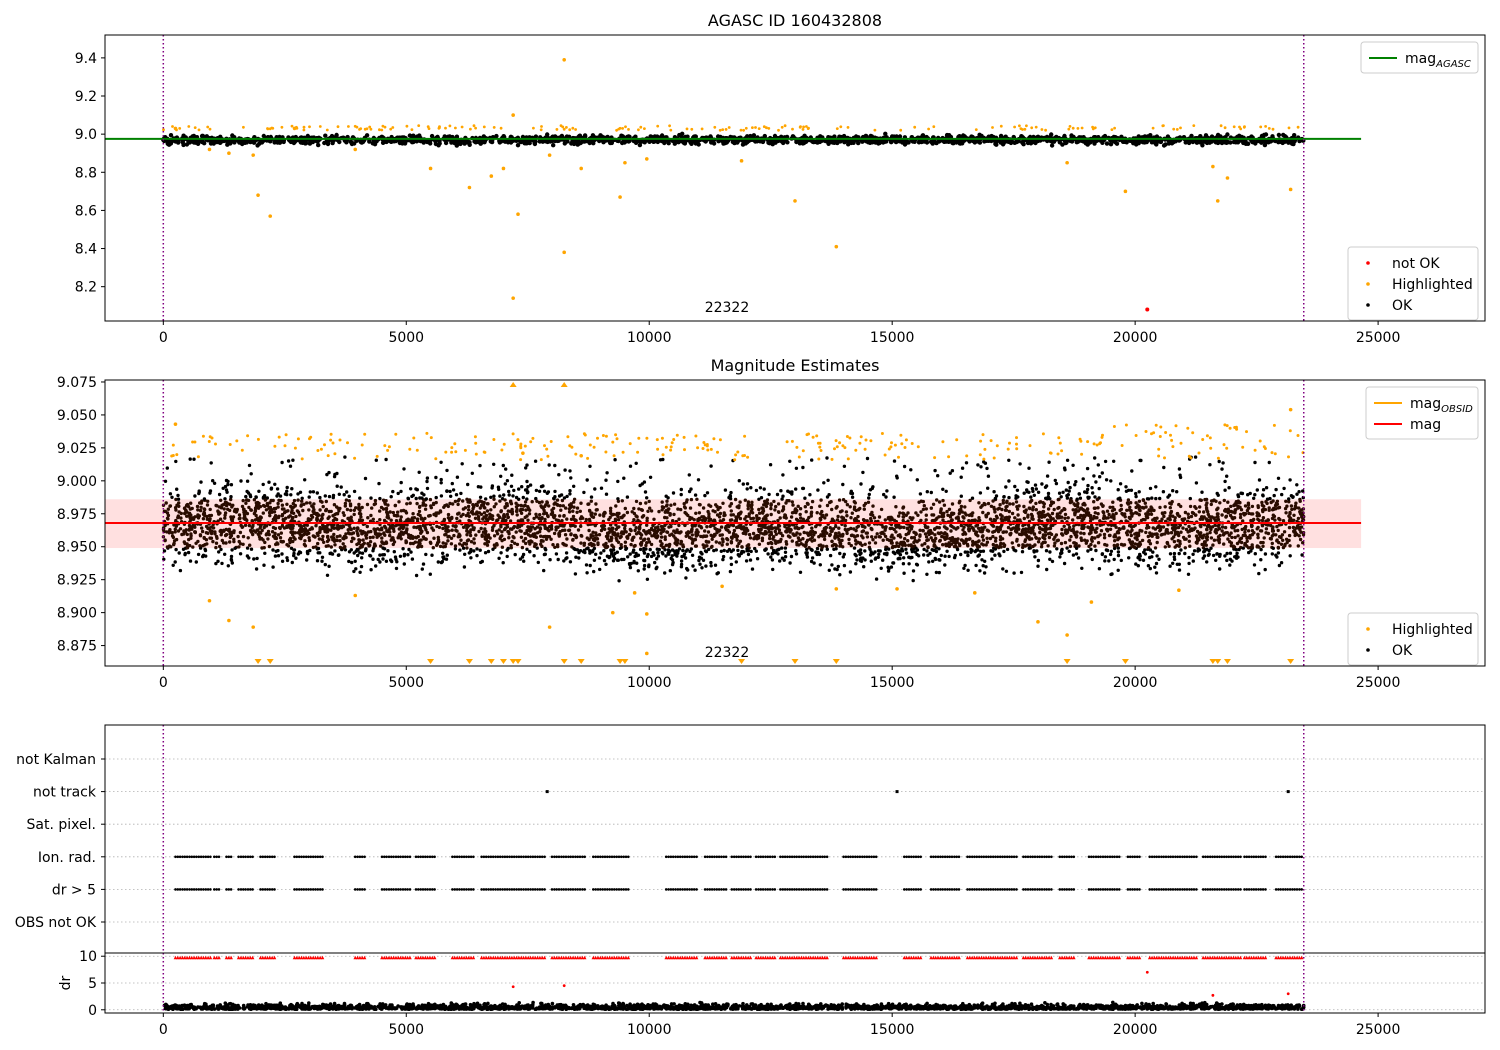 The width and height of the screenshot is (1500, 1050). Describe the element at coordinates (163, 338) in the screenshot. I see `x-tick-label: 0` at that location.